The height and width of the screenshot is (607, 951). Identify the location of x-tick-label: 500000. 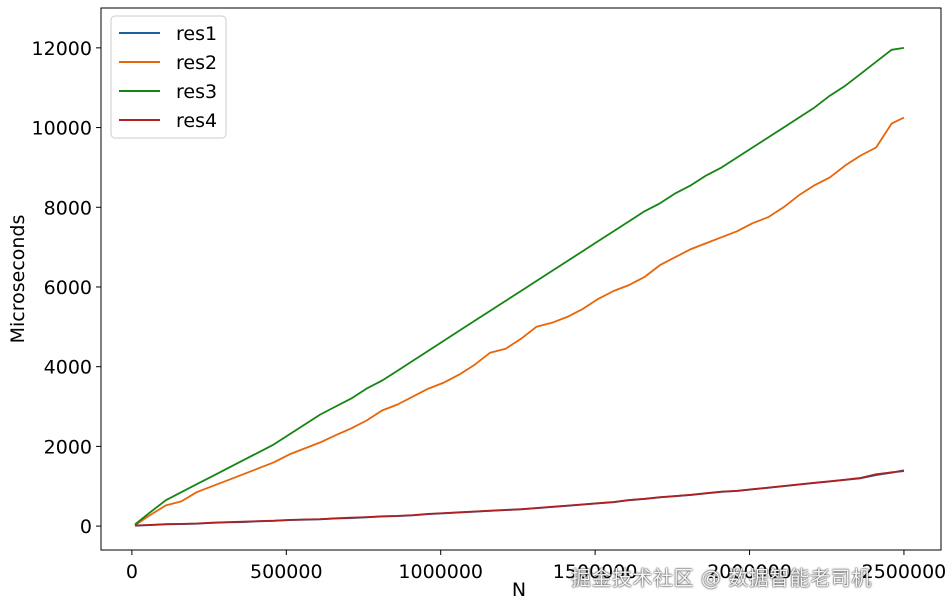
(286, 572).